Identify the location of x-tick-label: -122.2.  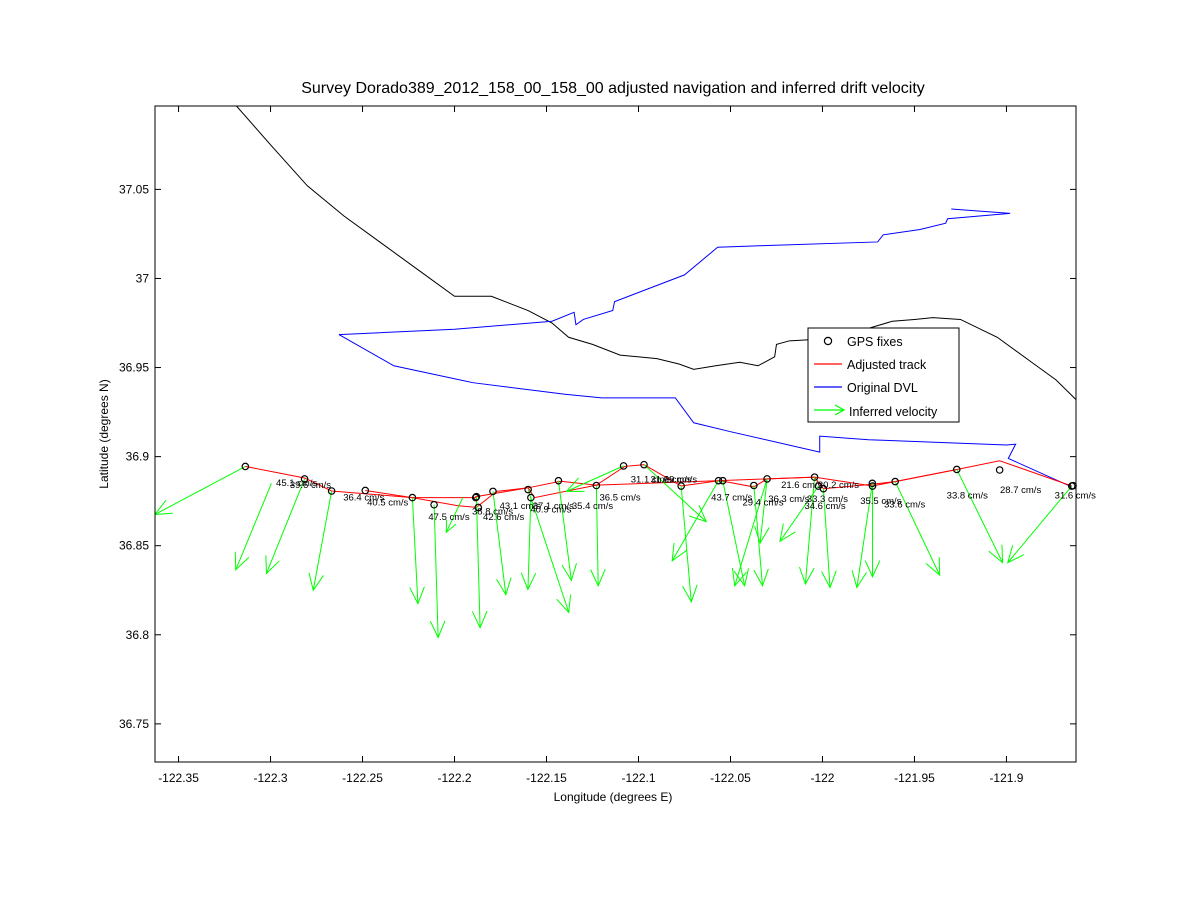
(455, 778).